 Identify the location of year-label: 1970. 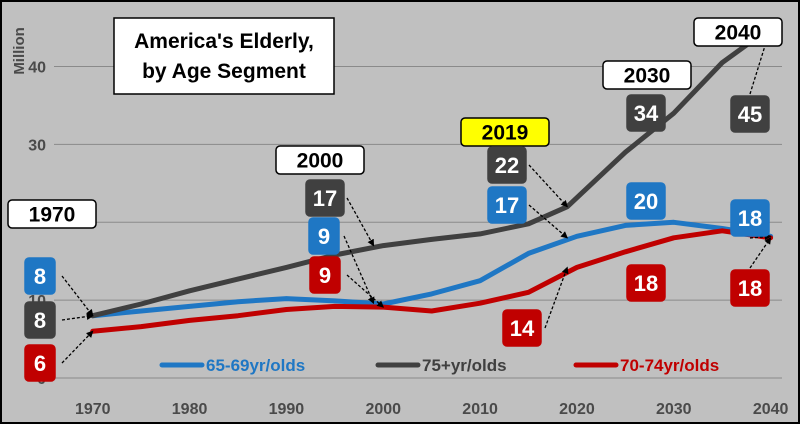
(52, 215).